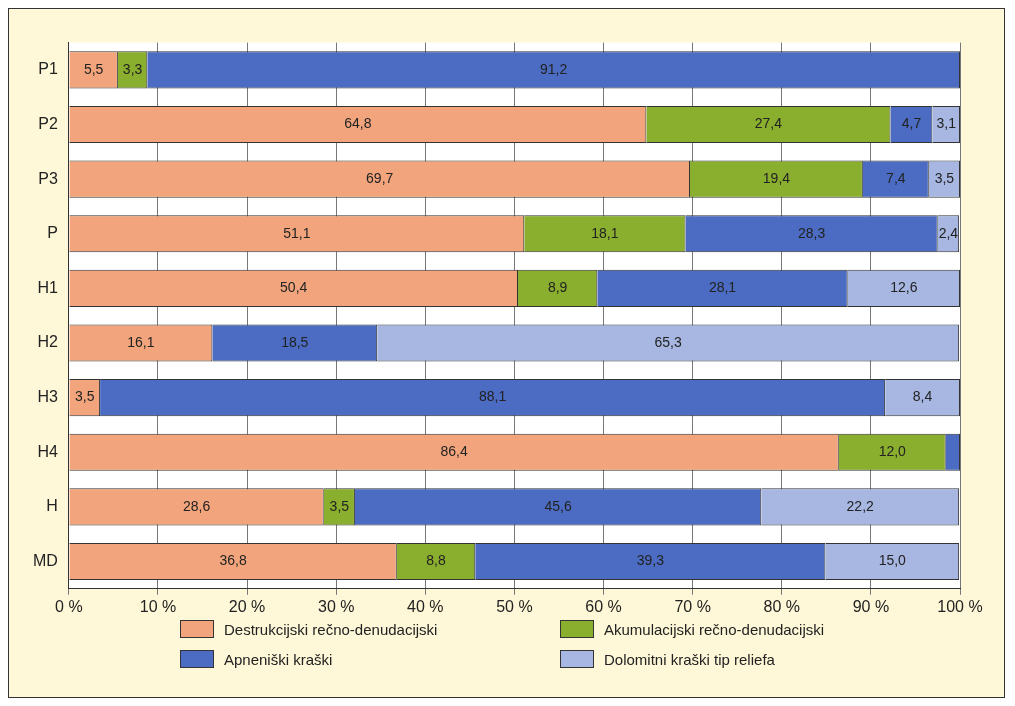 The image size is (1015, 706). Describe the element at coordinates (960, 606) in the screenshot. I see `x-tick-label: 100 %` at that location.